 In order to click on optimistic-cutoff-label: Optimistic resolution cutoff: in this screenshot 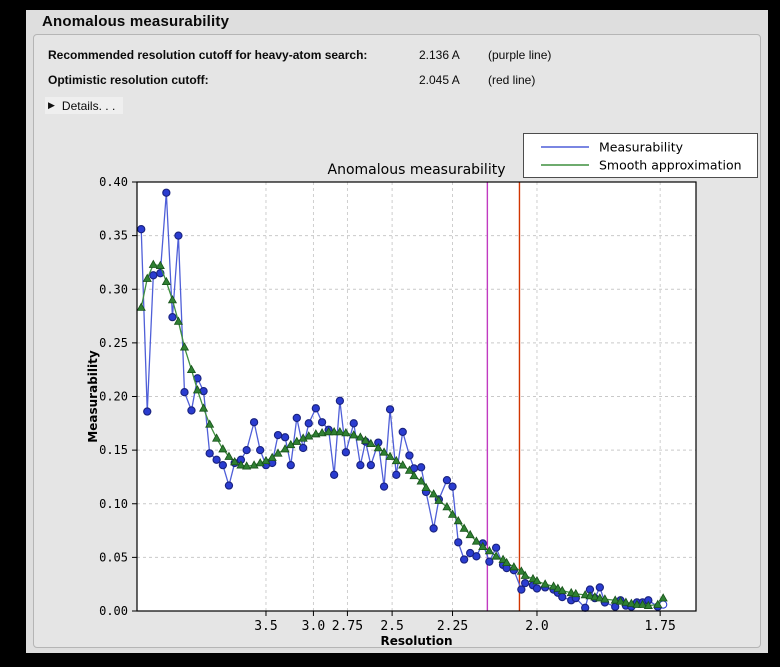, I will do `click(128, 80)`.